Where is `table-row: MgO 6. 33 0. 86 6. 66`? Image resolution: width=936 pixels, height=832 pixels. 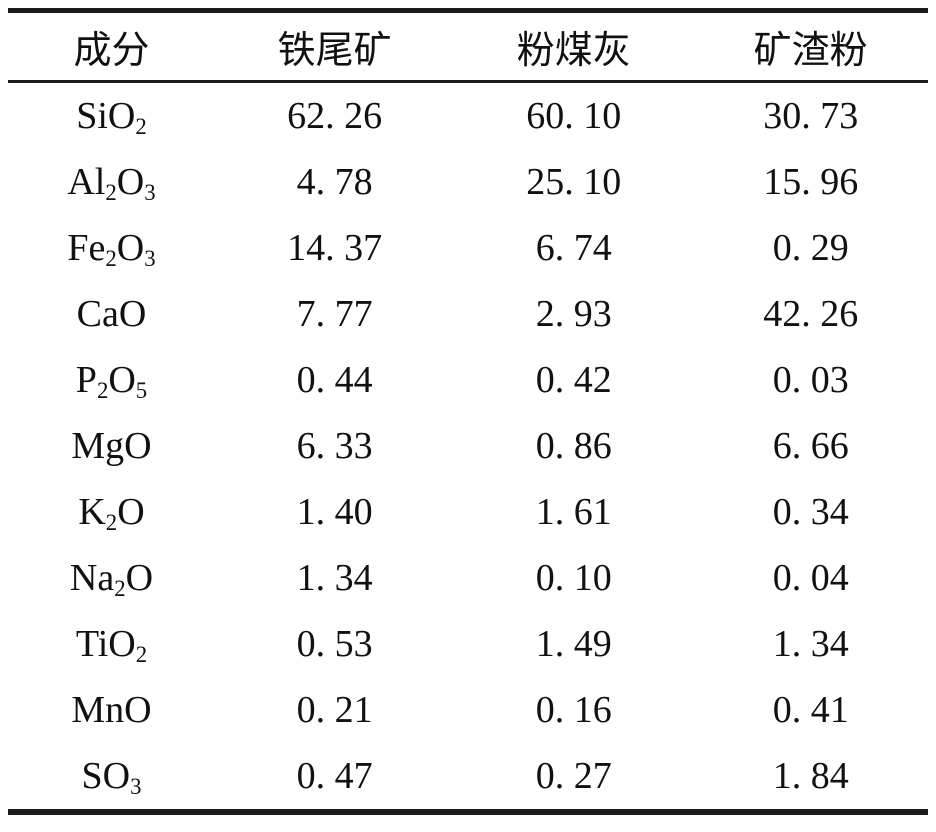
table-row: MgO 6. 33 0. 86 6. 66 is located at coordinates (468, 446).